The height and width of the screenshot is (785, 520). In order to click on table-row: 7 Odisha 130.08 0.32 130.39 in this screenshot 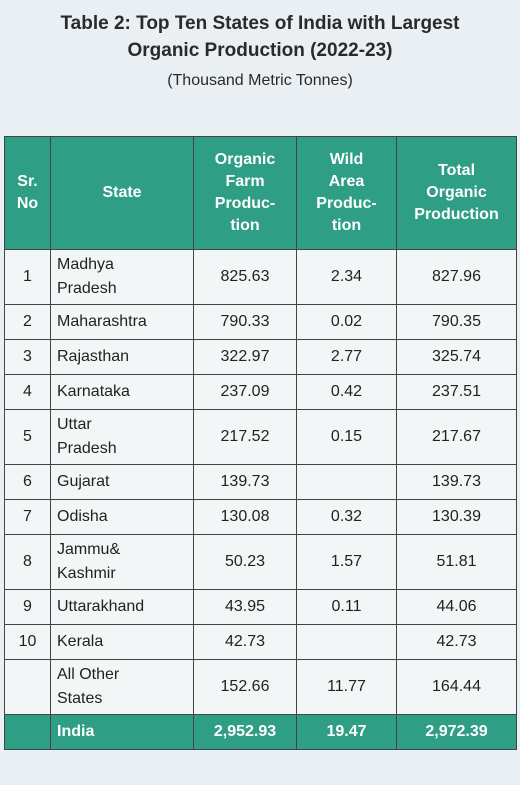, I will do `click(260, 517)`.